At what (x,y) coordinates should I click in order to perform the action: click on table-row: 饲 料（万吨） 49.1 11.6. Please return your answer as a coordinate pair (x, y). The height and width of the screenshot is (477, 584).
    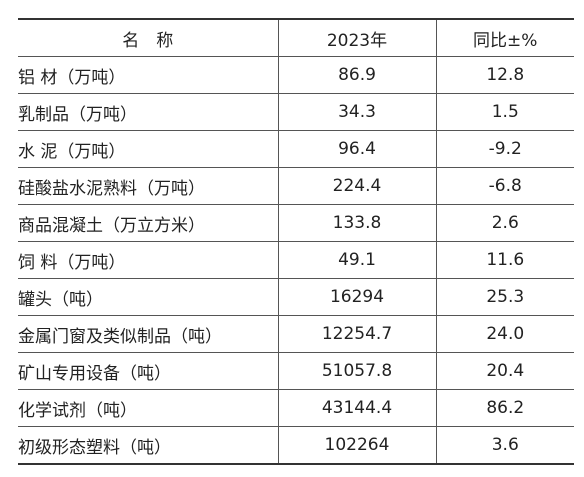
    Looking at the image, I should click on (296, 260).